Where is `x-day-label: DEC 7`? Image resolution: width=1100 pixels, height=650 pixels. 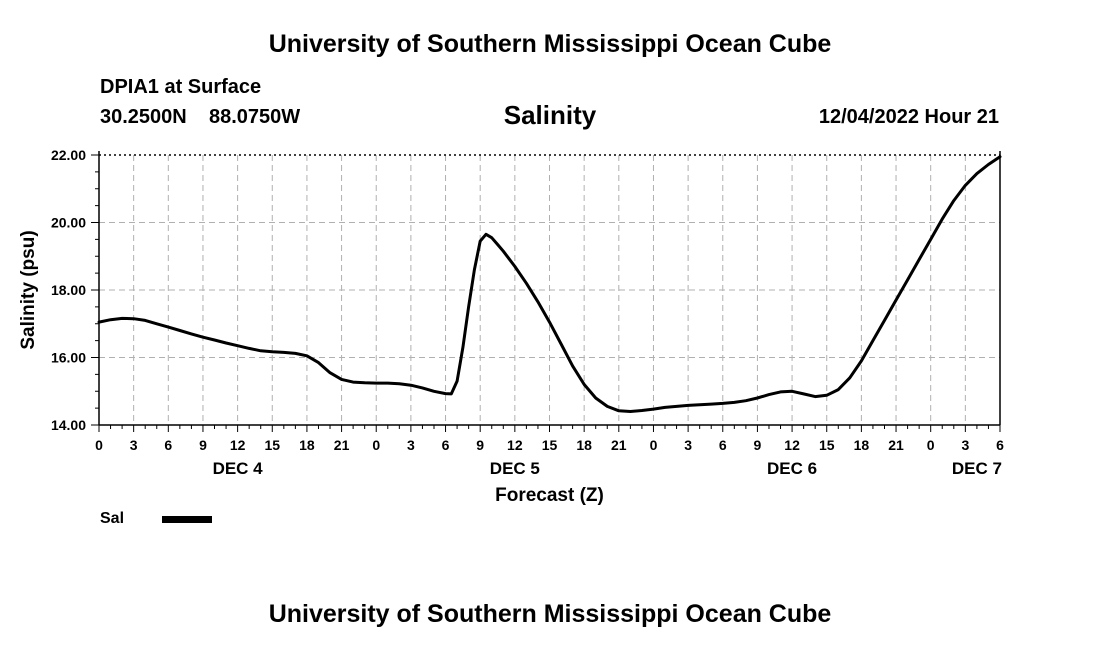
x-day-label: DEC 7 is located at coordinates (977, 468).